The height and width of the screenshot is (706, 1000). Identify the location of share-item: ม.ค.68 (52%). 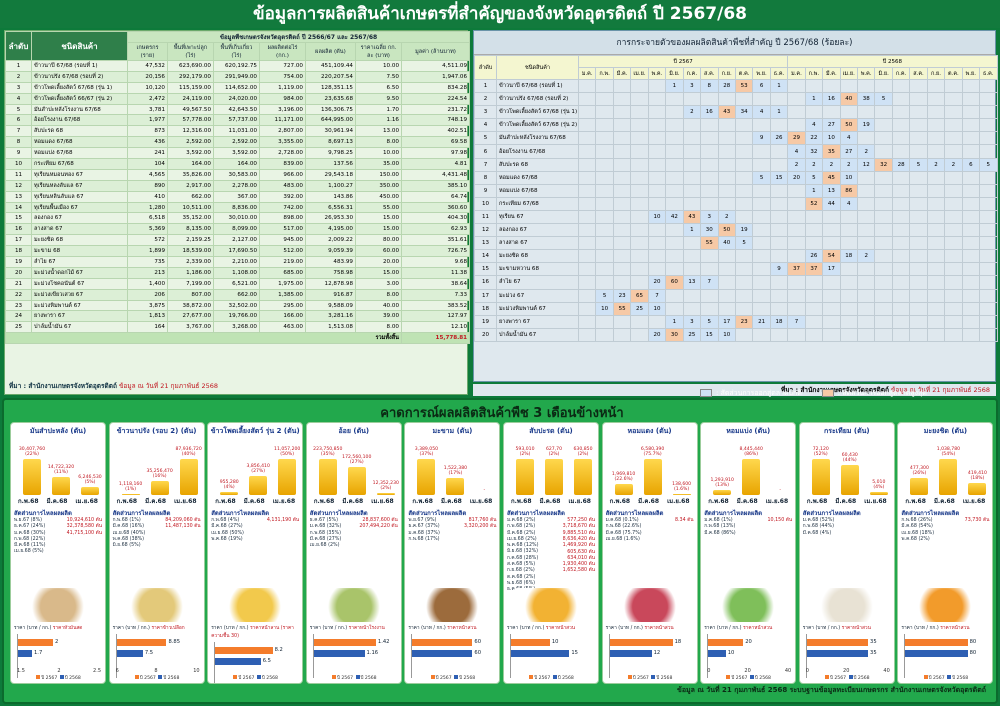
(818, 520).